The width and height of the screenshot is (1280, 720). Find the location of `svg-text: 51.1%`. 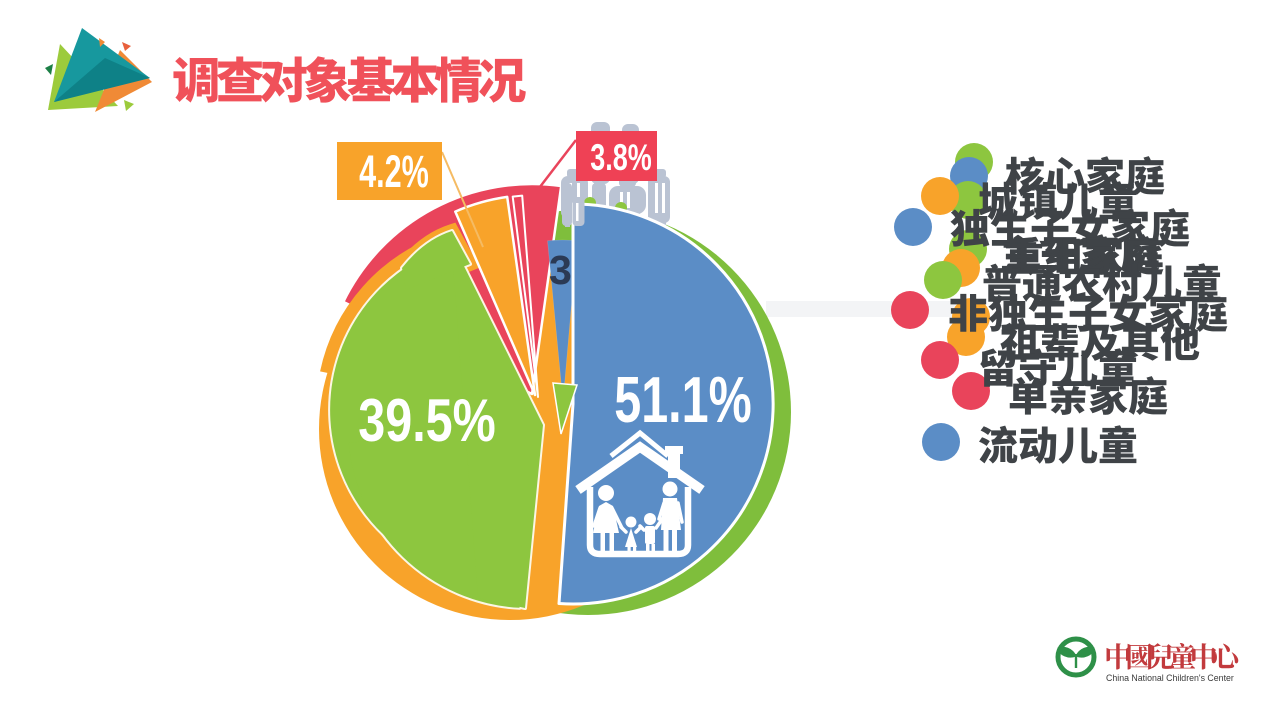

svg-text: 51.1% is located at coordinates (682, 400).